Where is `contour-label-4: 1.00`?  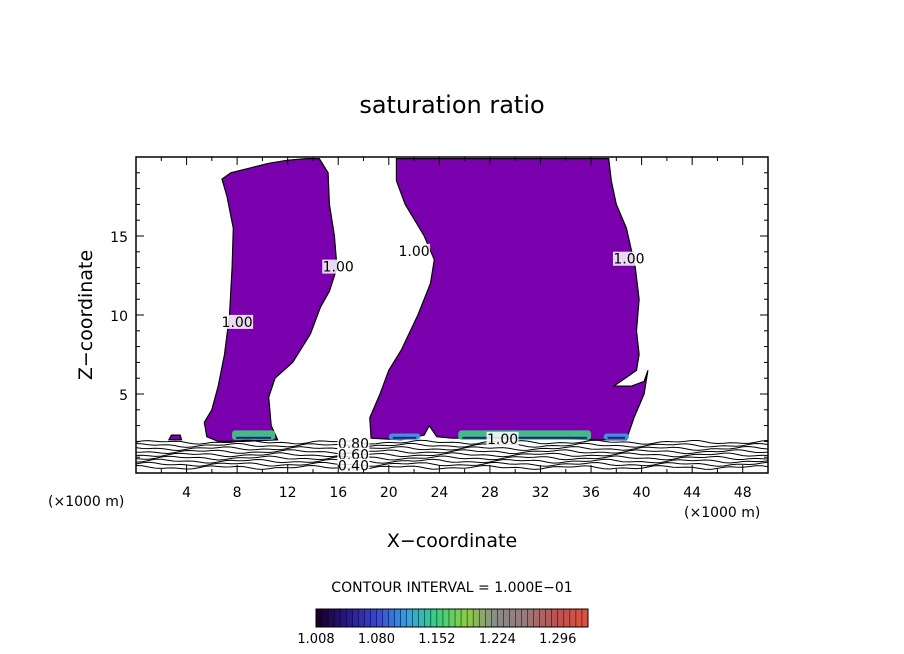 contour-label-4: 1.00 is located at coordinates (502, 440).